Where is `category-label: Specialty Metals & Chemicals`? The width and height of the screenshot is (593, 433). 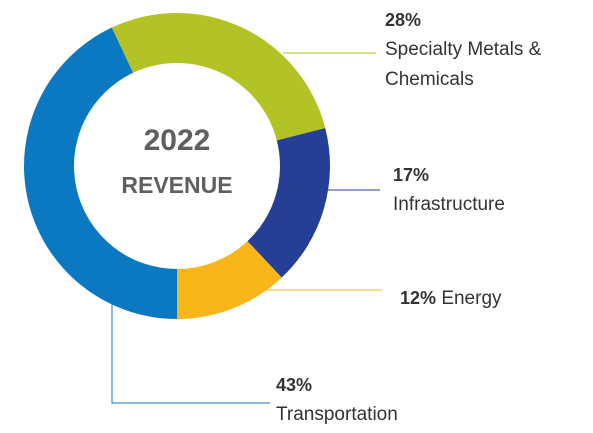 category-label: Specialty Metals & Chemicals is located at coordinates (463, 64).